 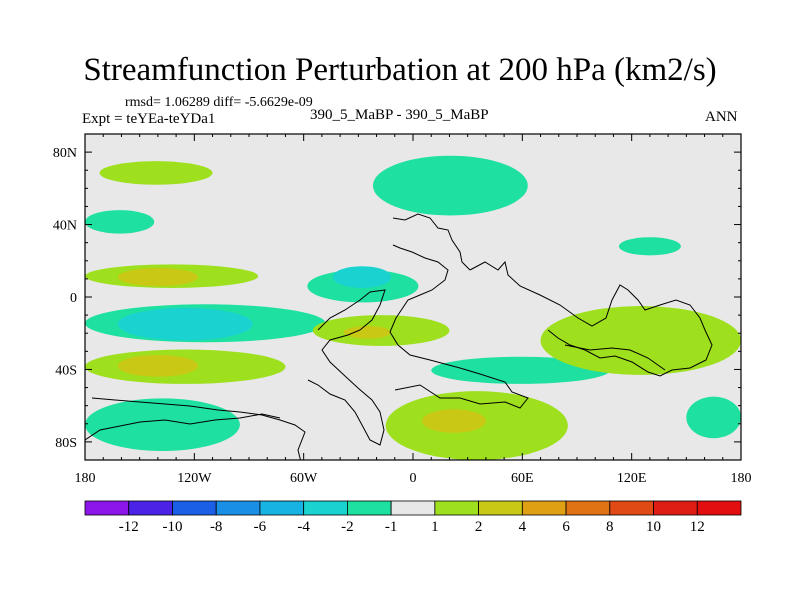 What do you see at coordinates (65, 226) in the screenshot?
I see `y-tick-label: 40N` at bounding box center [65, 226].